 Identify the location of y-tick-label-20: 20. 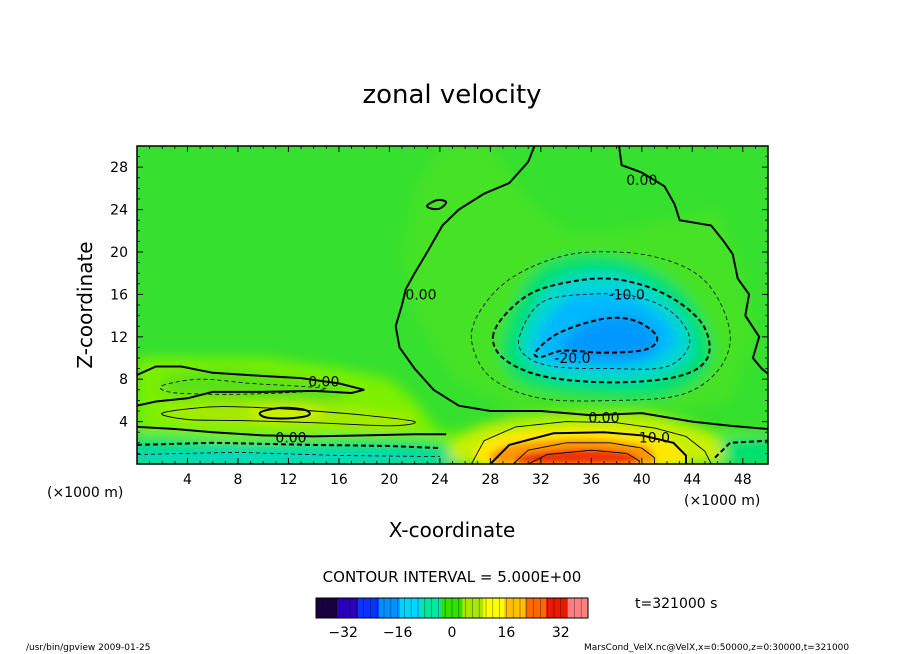
(119, 253).